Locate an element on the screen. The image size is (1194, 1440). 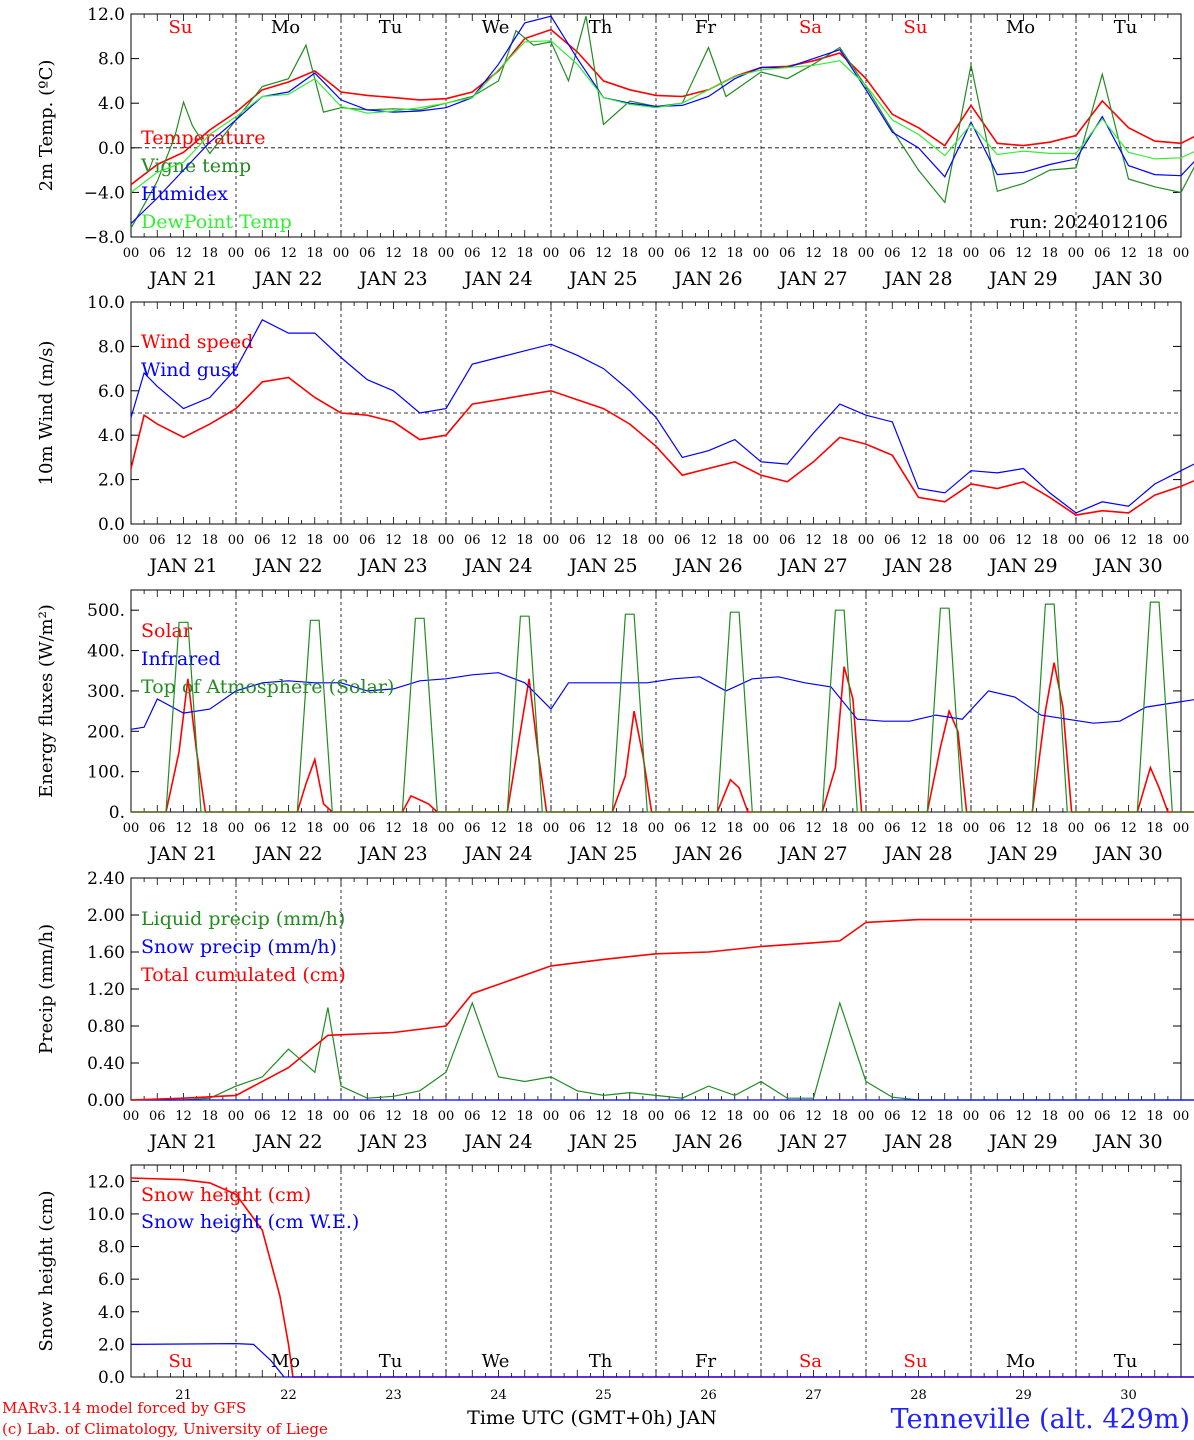
y-tick-label: 1.60 is located at coordinates (106, 953).